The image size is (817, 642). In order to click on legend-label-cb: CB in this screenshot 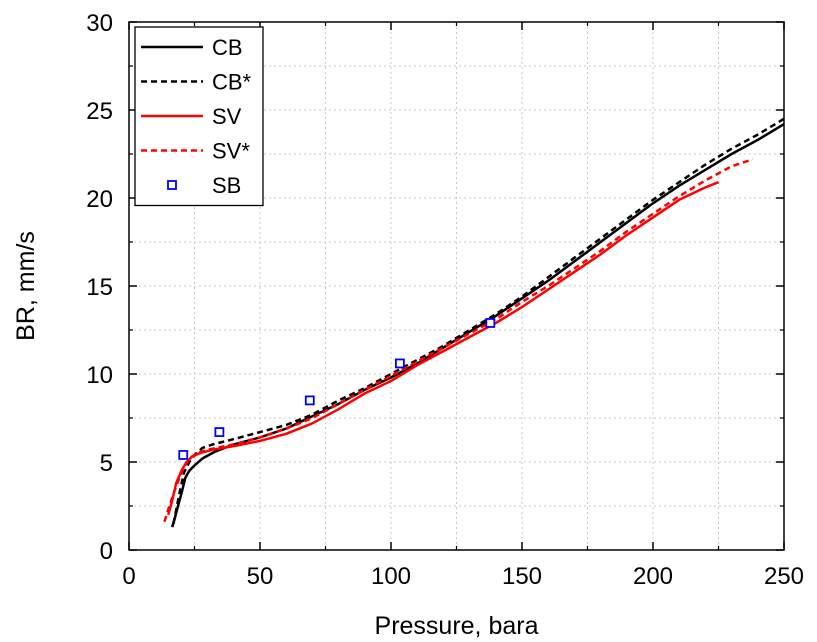, I will do `click(227, 47)`.